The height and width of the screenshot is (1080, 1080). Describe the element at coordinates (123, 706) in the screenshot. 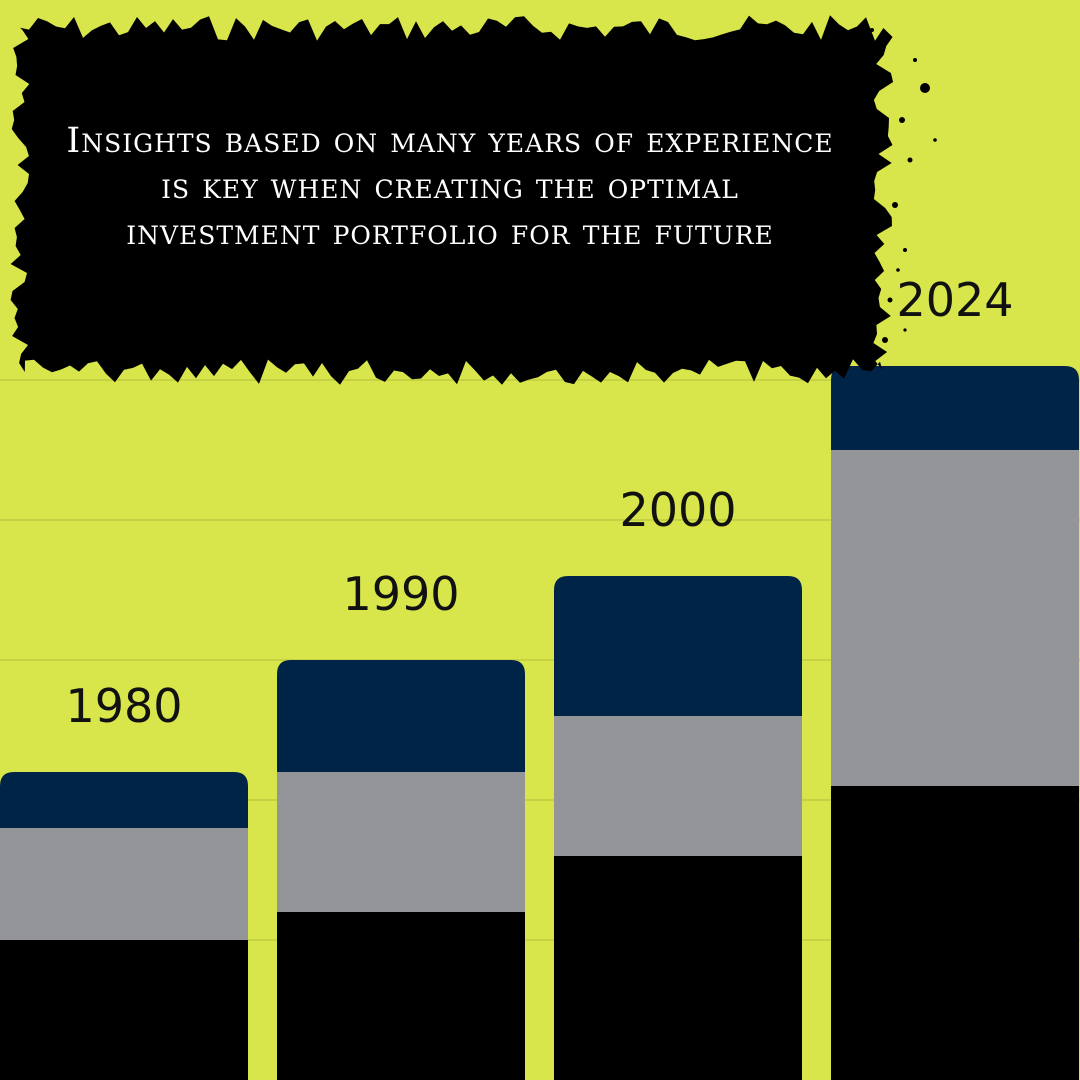

I see `category-label-1980: 1980` at that location.